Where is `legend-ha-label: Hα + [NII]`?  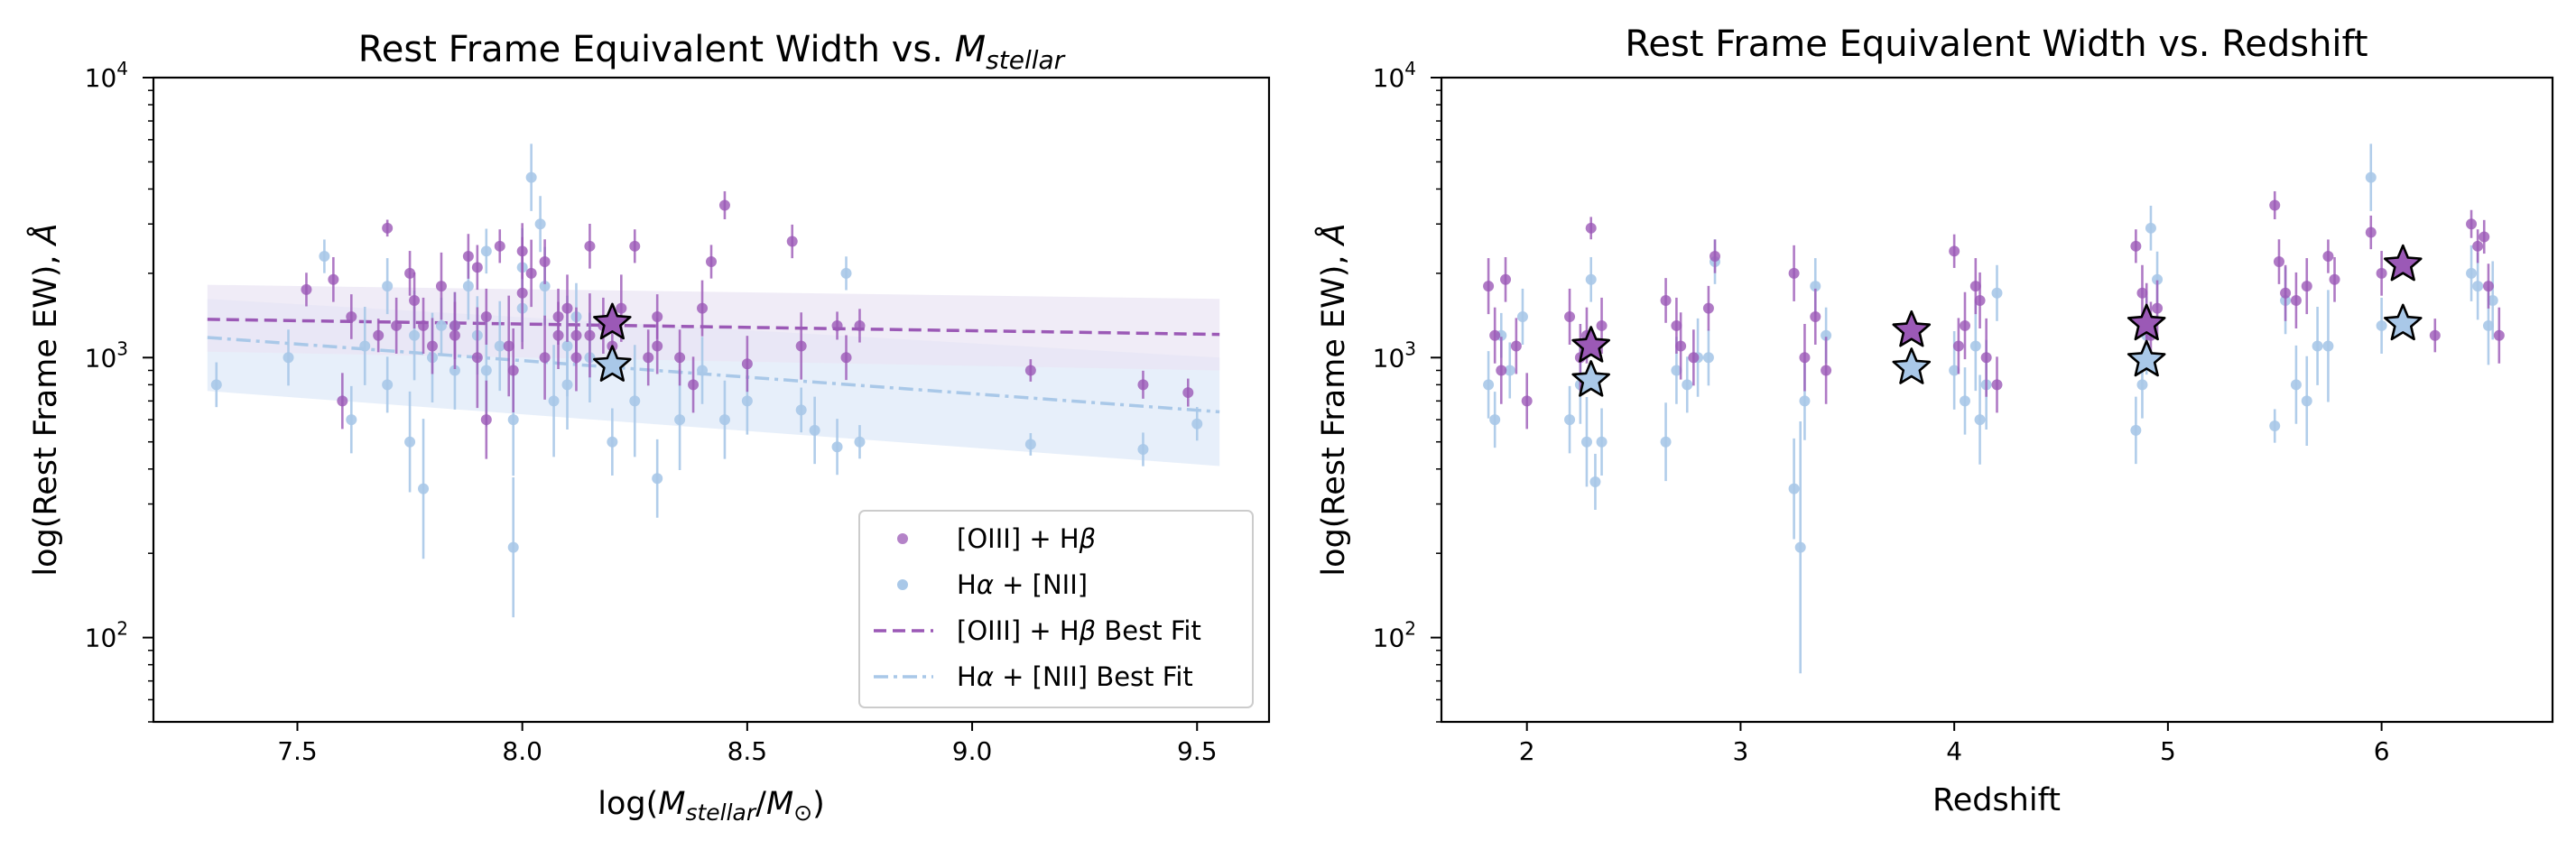
legend-ha-label: Hα + [NII] is located at coordinates (1022, 584).